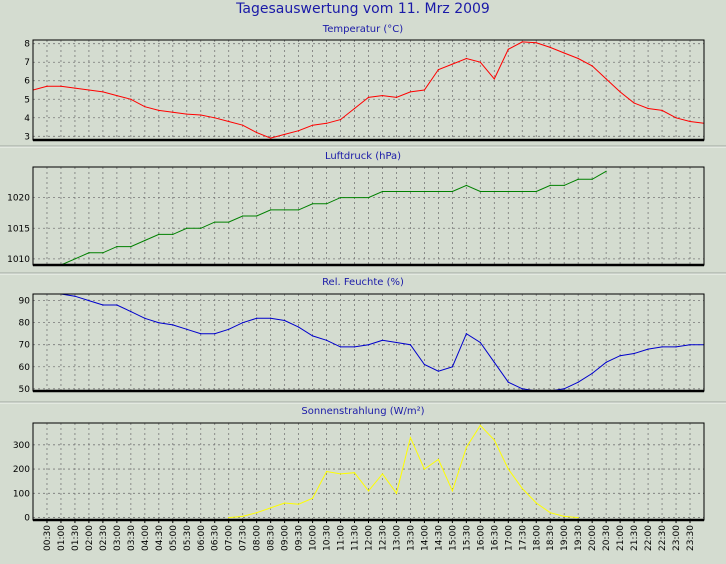 Image resolution: width=726 pixels, height=564 pixels. I want to click on x-tick-label: 07:30, so click(244, 538).